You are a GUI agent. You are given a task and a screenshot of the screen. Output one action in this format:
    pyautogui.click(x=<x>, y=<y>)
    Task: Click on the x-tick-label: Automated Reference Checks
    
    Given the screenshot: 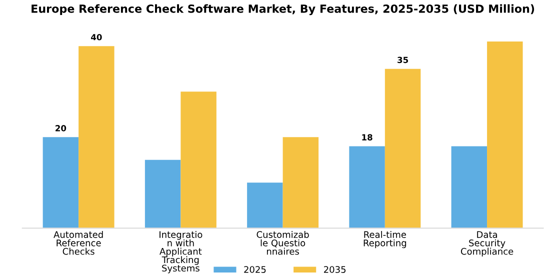 What is the action you would take?
    pyautogui.click(x=78, y=242)
    